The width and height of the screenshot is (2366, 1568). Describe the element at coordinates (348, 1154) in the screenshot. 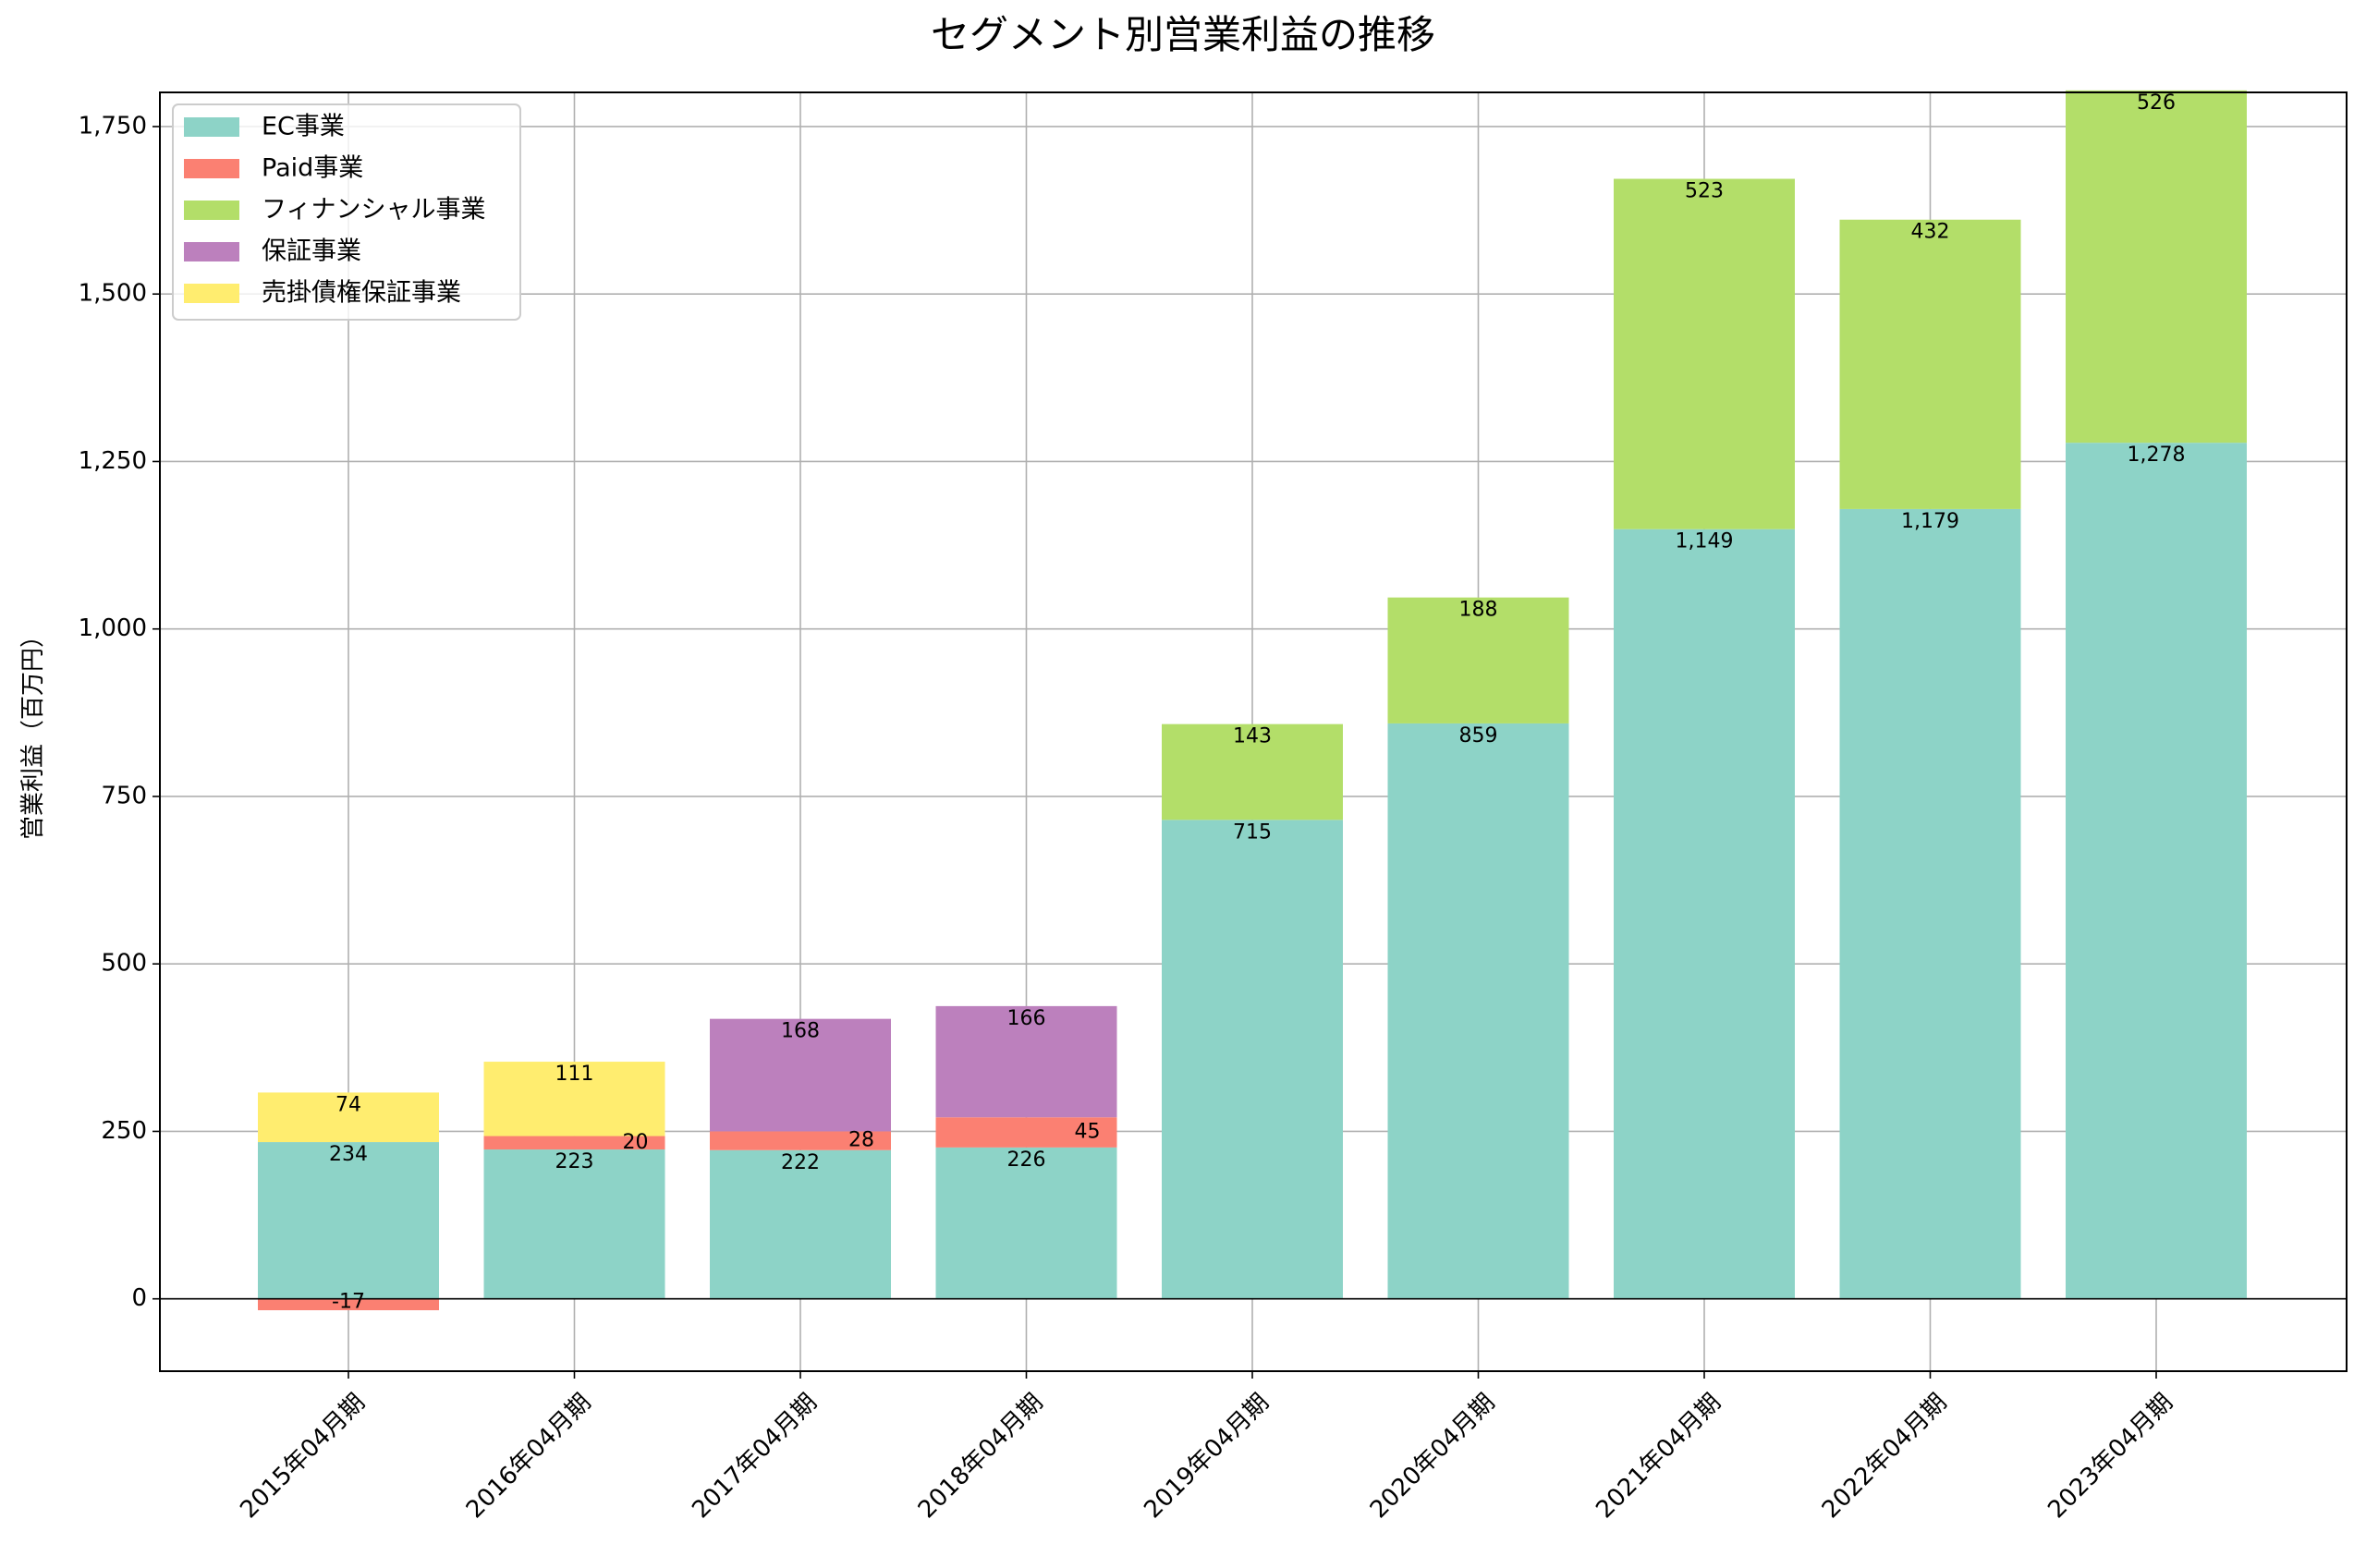

I see `data-label: 234` at that location.